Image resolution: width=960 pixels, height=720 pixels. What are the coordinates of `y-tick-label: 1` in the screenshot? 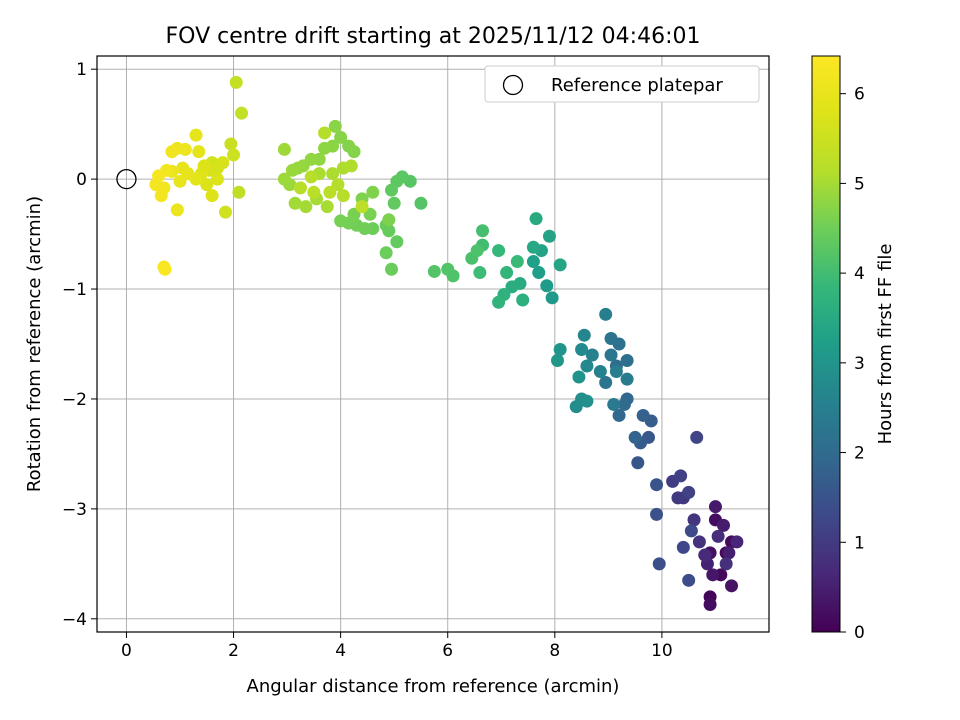 It's located at (81, 70).